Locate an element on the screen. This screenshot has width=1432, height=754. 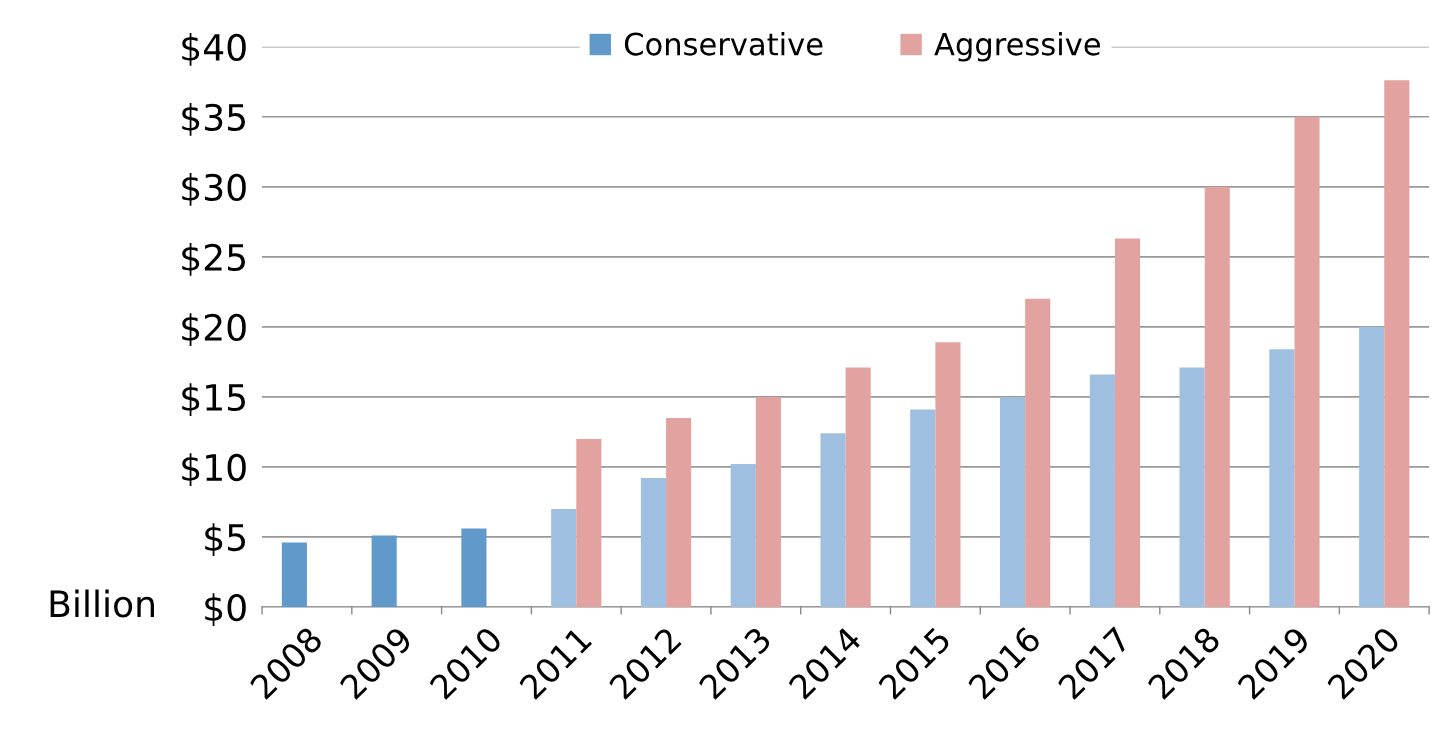
legend-label: Conservative is located at coordinates (723, 43).